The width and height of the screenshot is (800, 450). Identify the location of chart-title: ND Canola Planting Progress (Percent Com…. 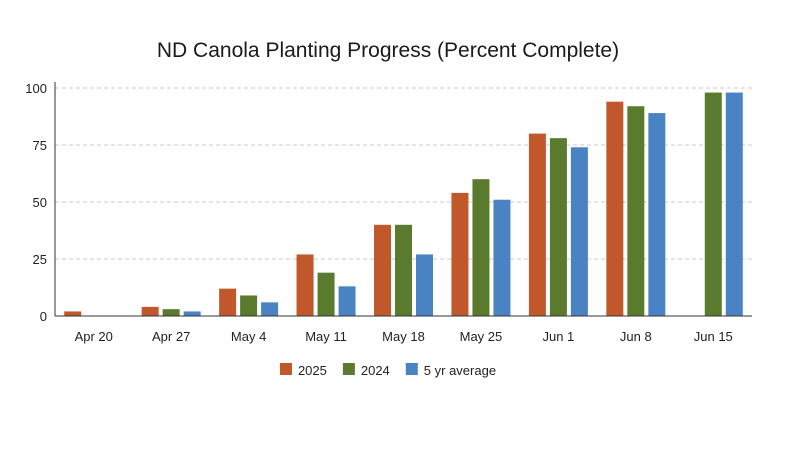
(388, 50).